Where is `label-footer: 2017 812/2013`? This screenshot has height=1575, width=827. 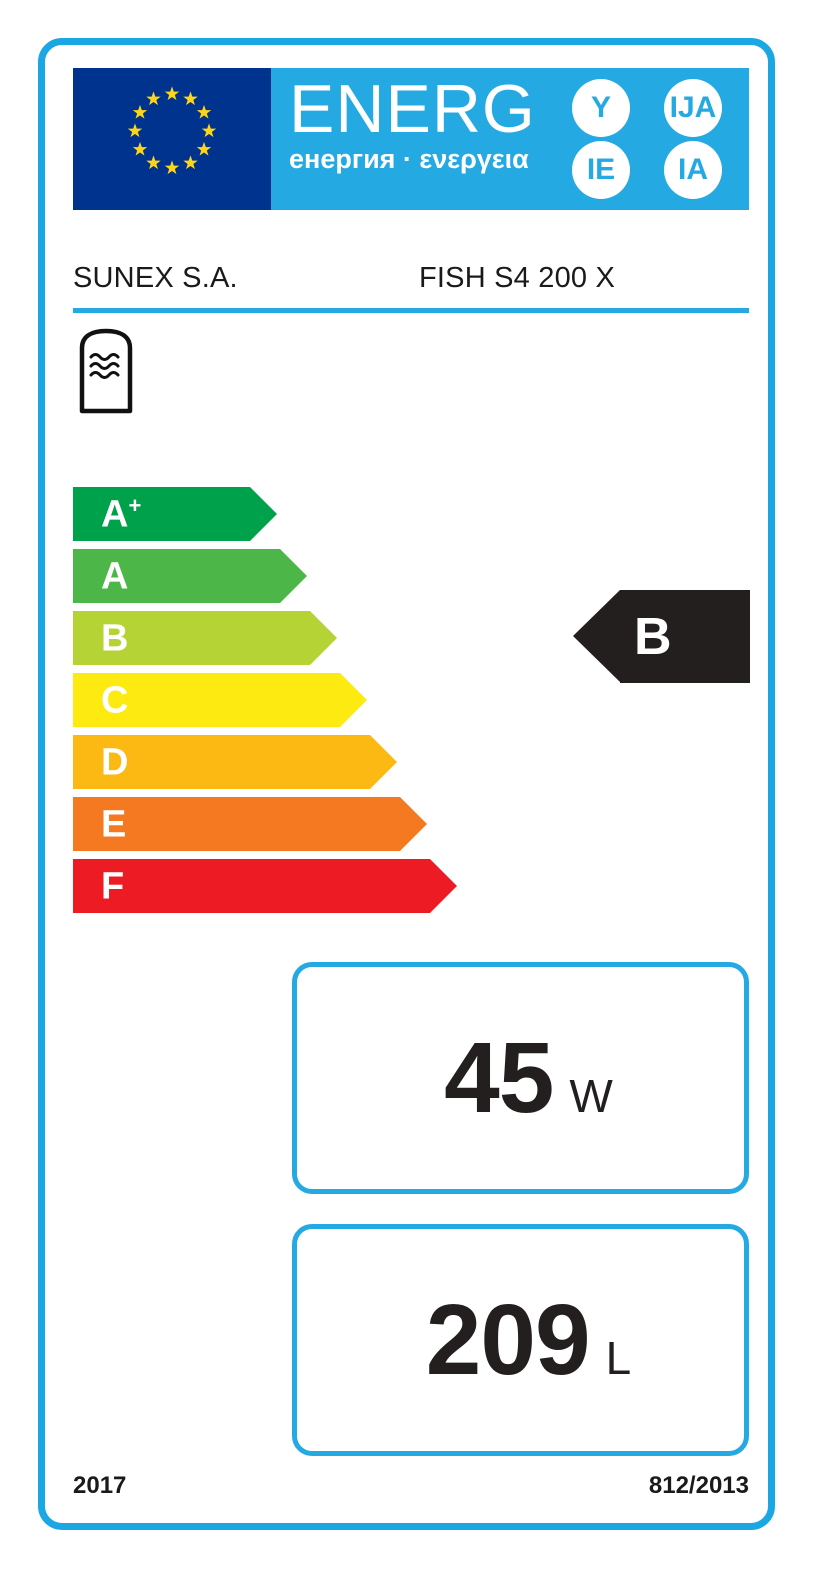
label-footer: 2017 812/2013 is located at coordinates (411, 1489).